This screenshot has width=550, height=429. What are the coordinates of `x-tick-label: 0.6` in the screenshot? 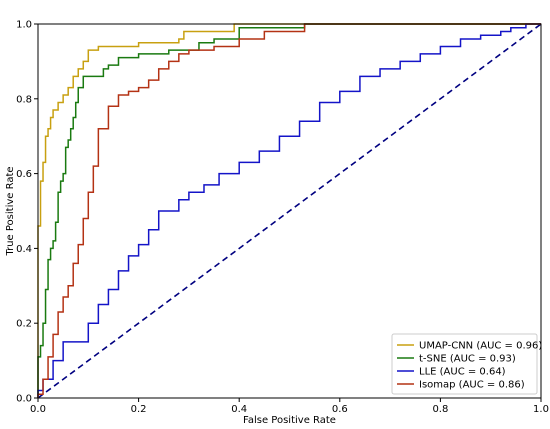 It's located at (340, 409).